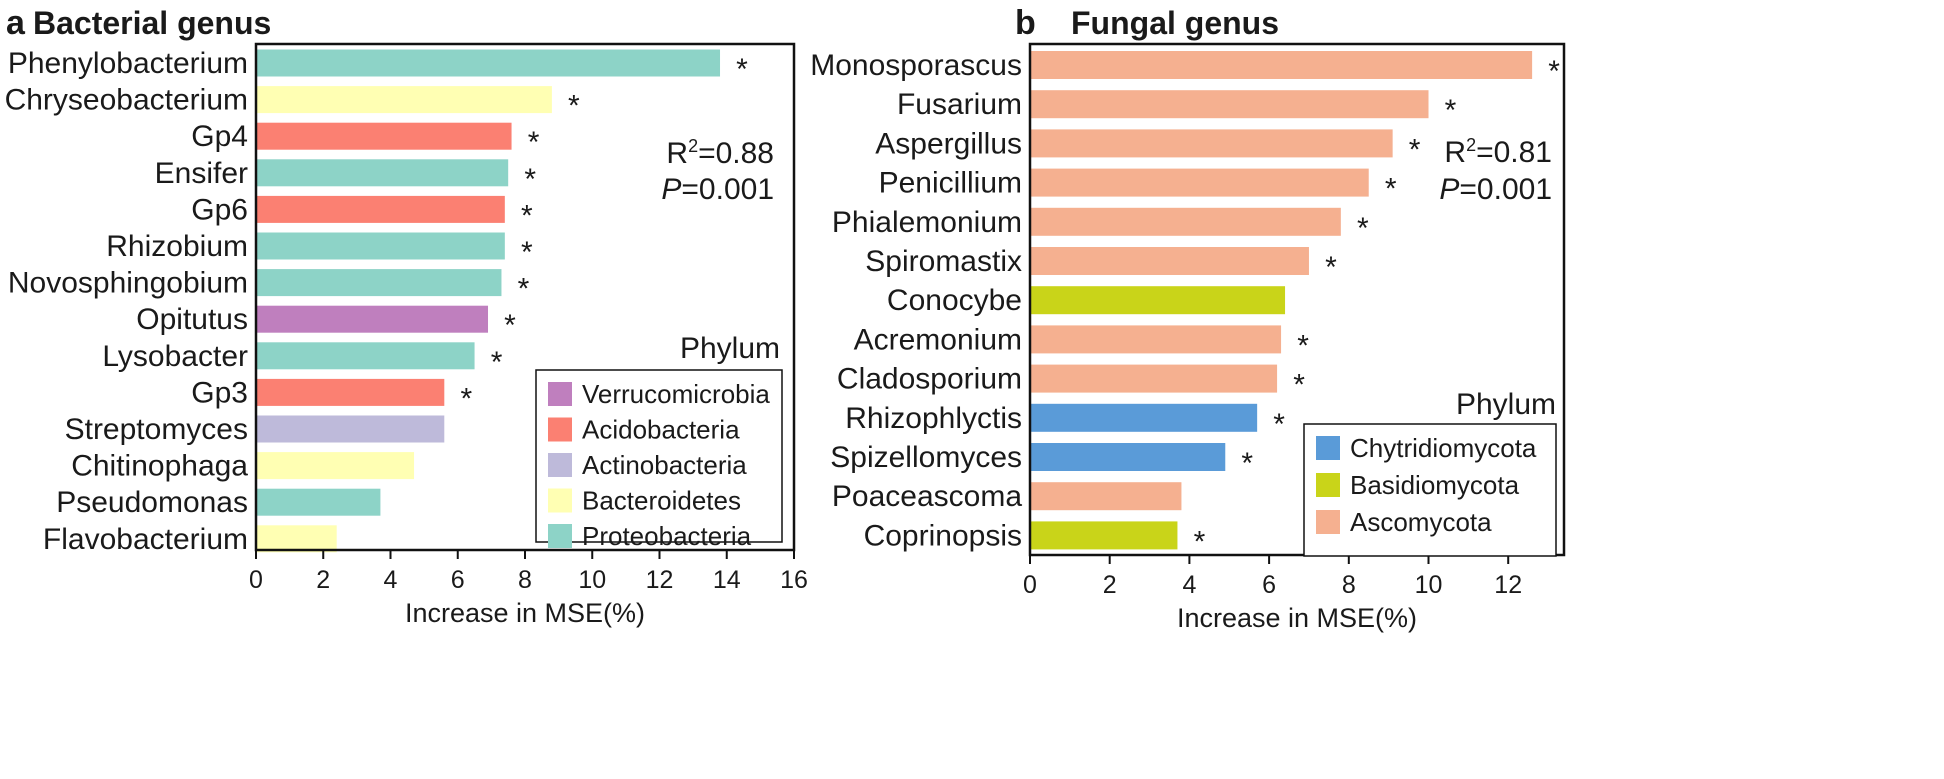 Image resolution: width=1944 pixels, height=779 pixels. Describe the element at coordinates (152, 23) in the screenshot. I see `panel-a-title: Bacterial genus` at that location.